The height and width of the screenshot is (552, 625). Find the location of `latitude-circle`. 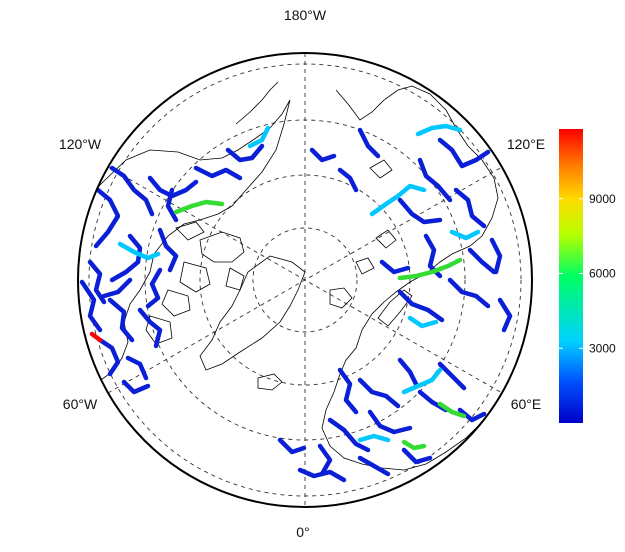

latitude-circle is located at coordinates (305, 280).